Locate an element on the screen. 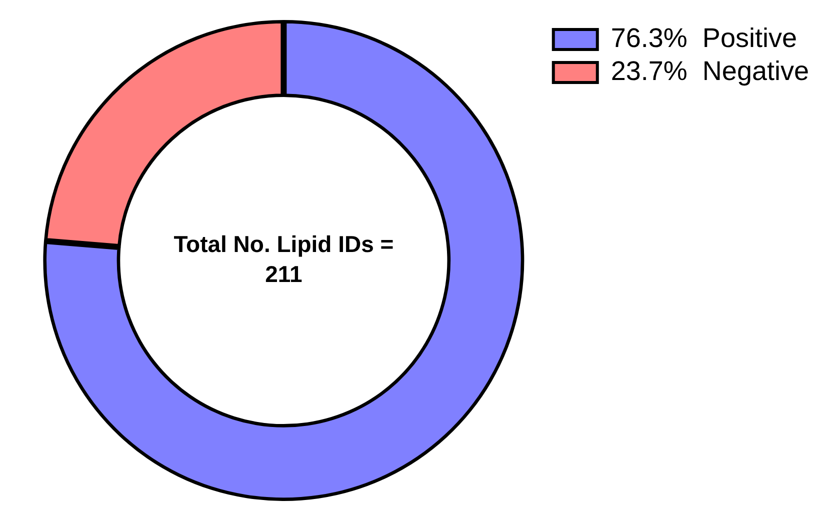 The width and height of the screenshot is (829, 521). legend-label: 76.3% Positive is located at coordinates (703, 37).